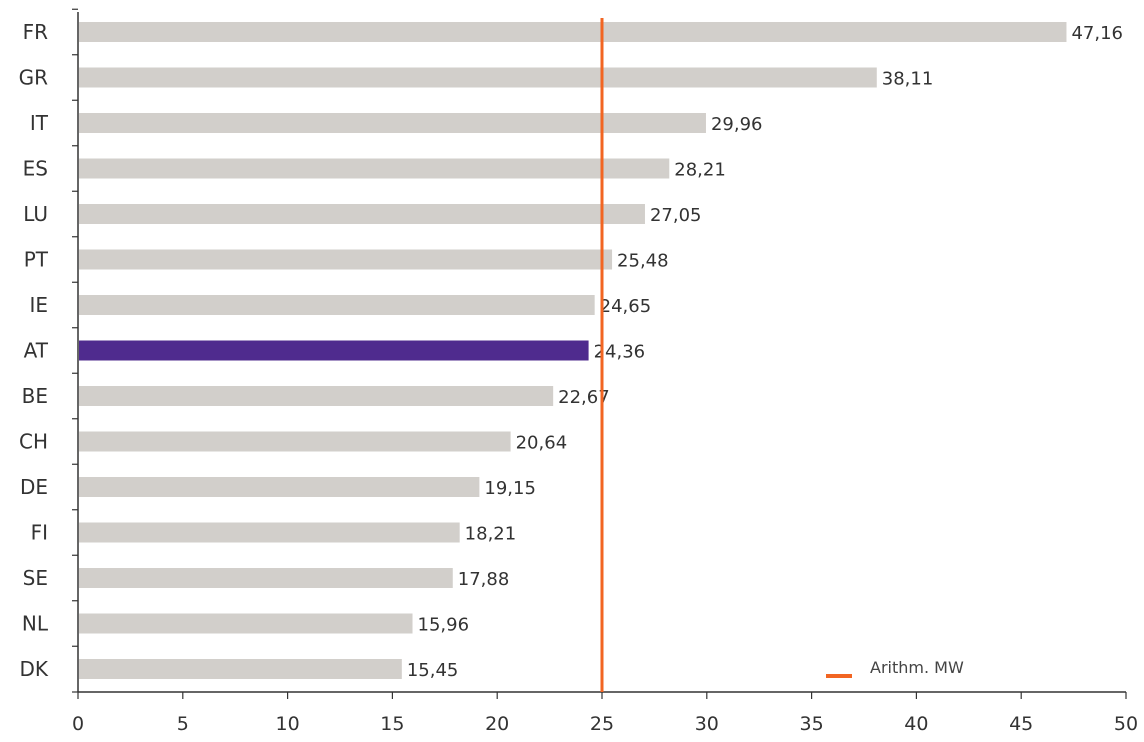 The height and width of the screenshot is (742, 1144). What do you see at coordinates (908, 79) in the screenshot?
I see `value-label-gr: 38,11` at bounding box center [908, 79].